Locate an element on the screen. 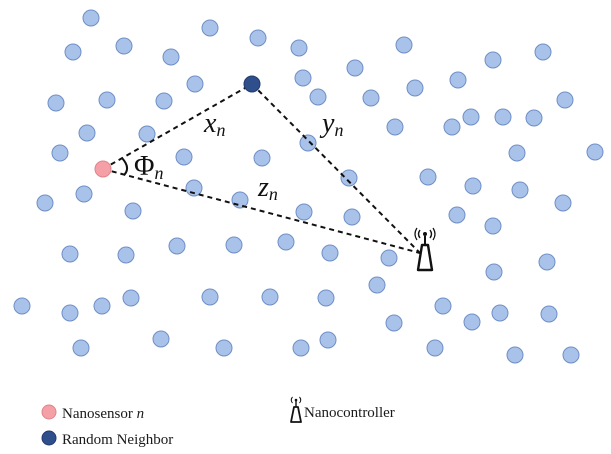 This screenshot has height=454, width=611. angle-arc is located at coordinates (124, 166).